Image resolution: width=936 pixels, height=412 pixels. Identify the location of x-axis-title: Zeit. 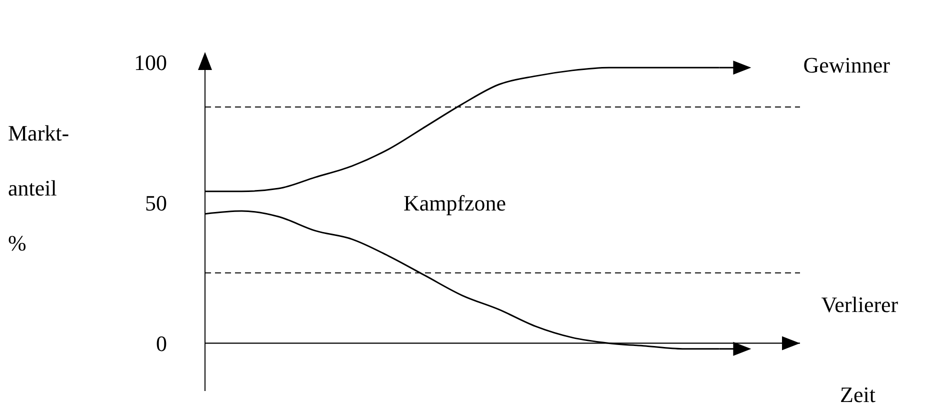
(858, 394).